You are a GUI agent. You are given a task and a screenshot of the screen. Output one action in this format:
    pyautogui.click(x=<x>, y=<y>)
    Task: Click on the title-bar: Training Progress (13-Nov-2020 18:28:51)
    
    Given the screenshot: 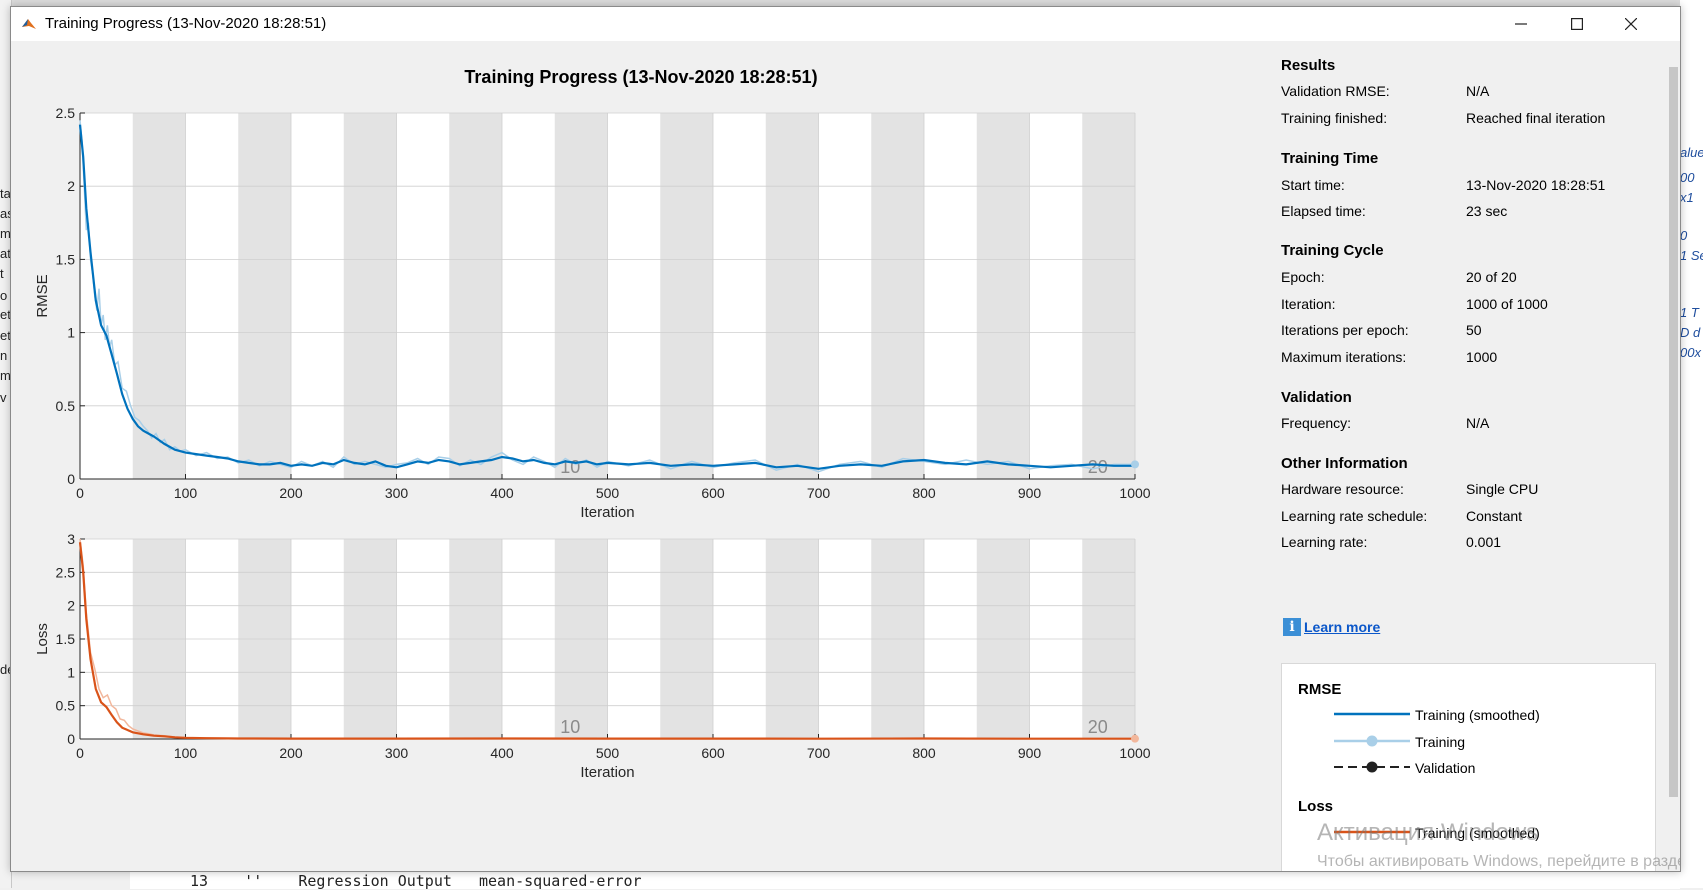 What is the action you would take?
    pyautogui.click(x=845, y=24)
    